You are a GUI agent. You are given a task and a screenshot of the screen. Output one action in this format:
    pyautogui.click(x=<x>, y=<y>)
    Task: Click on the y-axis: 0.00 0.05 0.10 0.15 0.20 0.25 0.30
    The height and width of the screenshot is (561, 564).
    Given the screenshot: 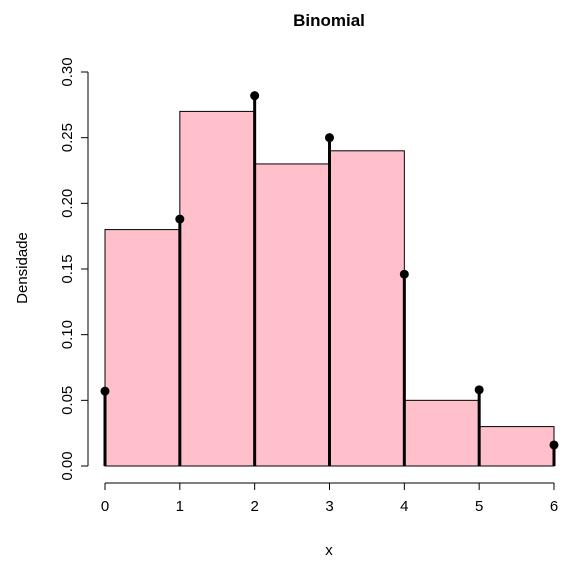 What is the action you would take?
    pyautogui.click(x=74, y=269)
    